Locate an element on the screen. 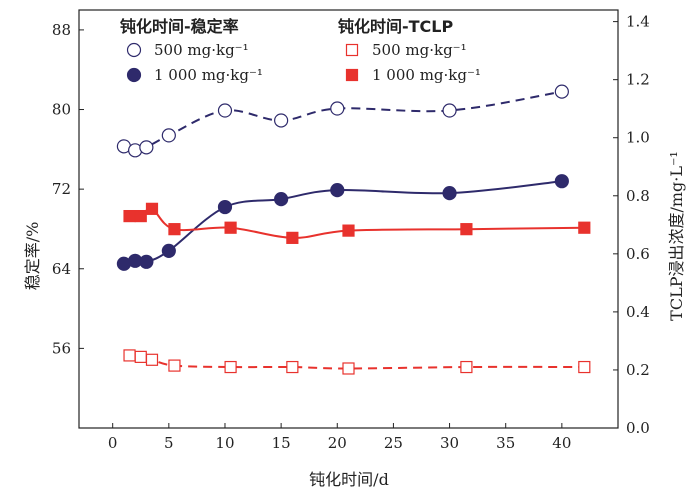 Image resolution: width=700 pixels, height=498 pixels. x-tick-label: 35 is located at coordinates (505, 443).